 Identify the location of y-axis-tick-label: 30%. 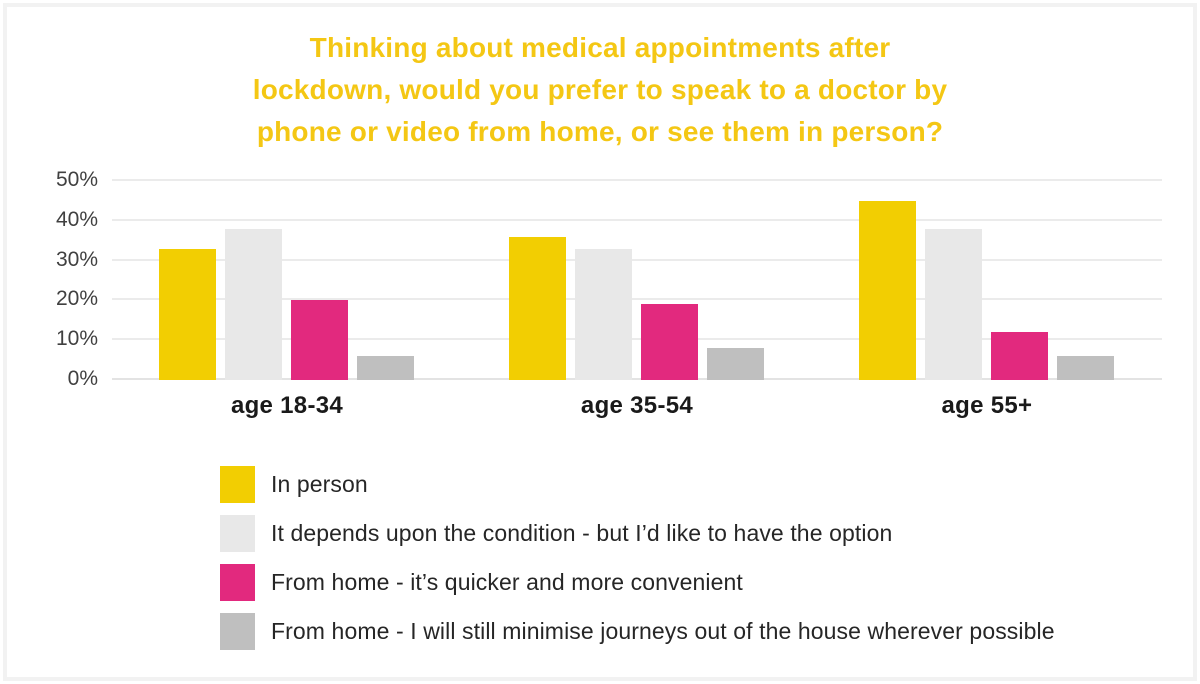
(76, 259).